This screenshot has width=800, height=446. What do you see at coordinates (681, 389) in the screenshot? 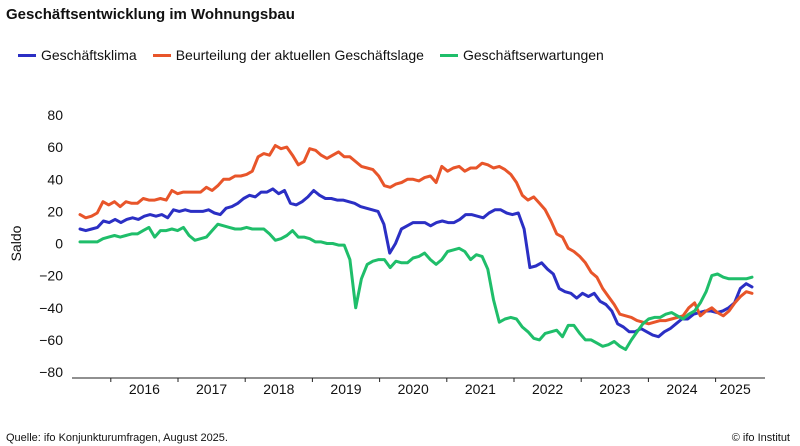
I see `x-tick-label: 2024` at bounding box center [681, 389].